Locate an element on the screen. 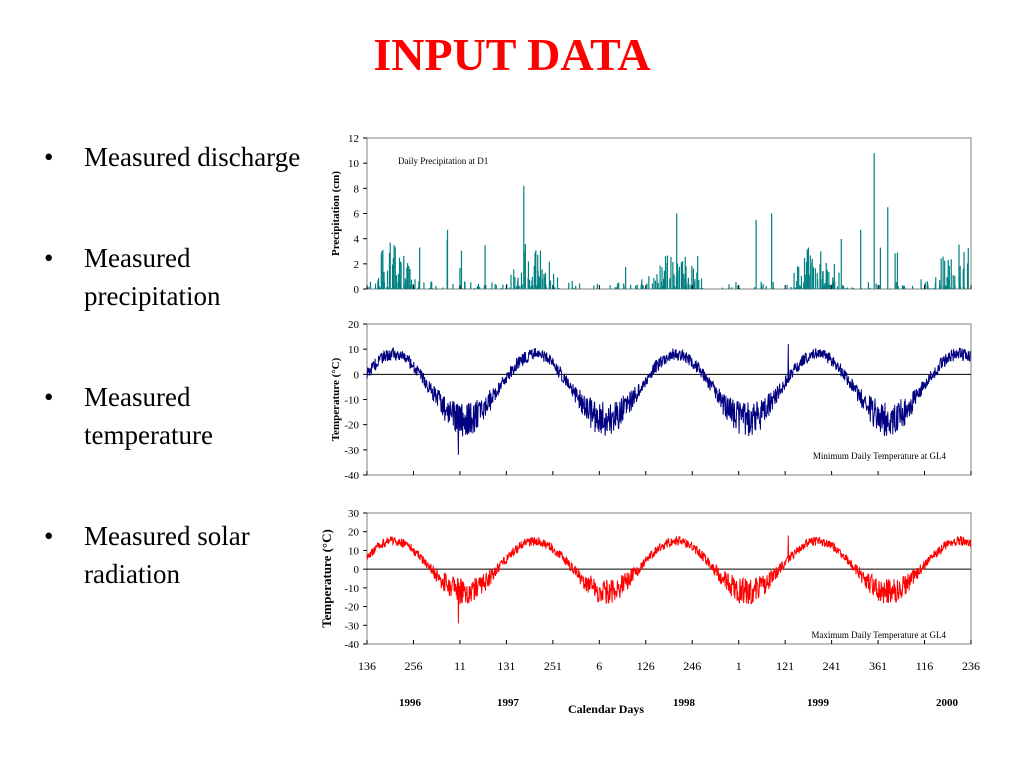 The width and height of the screenshot is (1024, 768). bullet-text: Measured temperature is located at coordinates (148, 416).